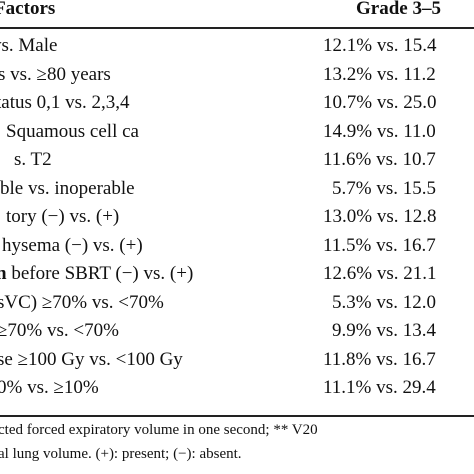 The image size is (474, 474). What do you see at coordinates (33, 159) in the screenshot?
I see `row-factor: s. T2` at bounding box center [33, 159].